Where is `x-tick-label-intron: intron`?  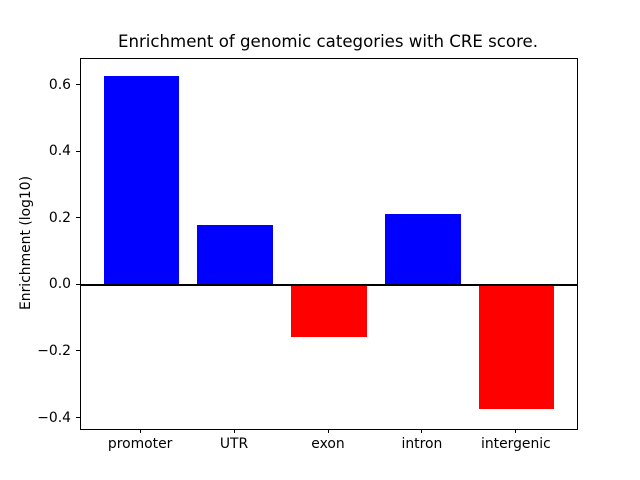 x-tick-label-intron: intron is located at coordinates (422, 444).